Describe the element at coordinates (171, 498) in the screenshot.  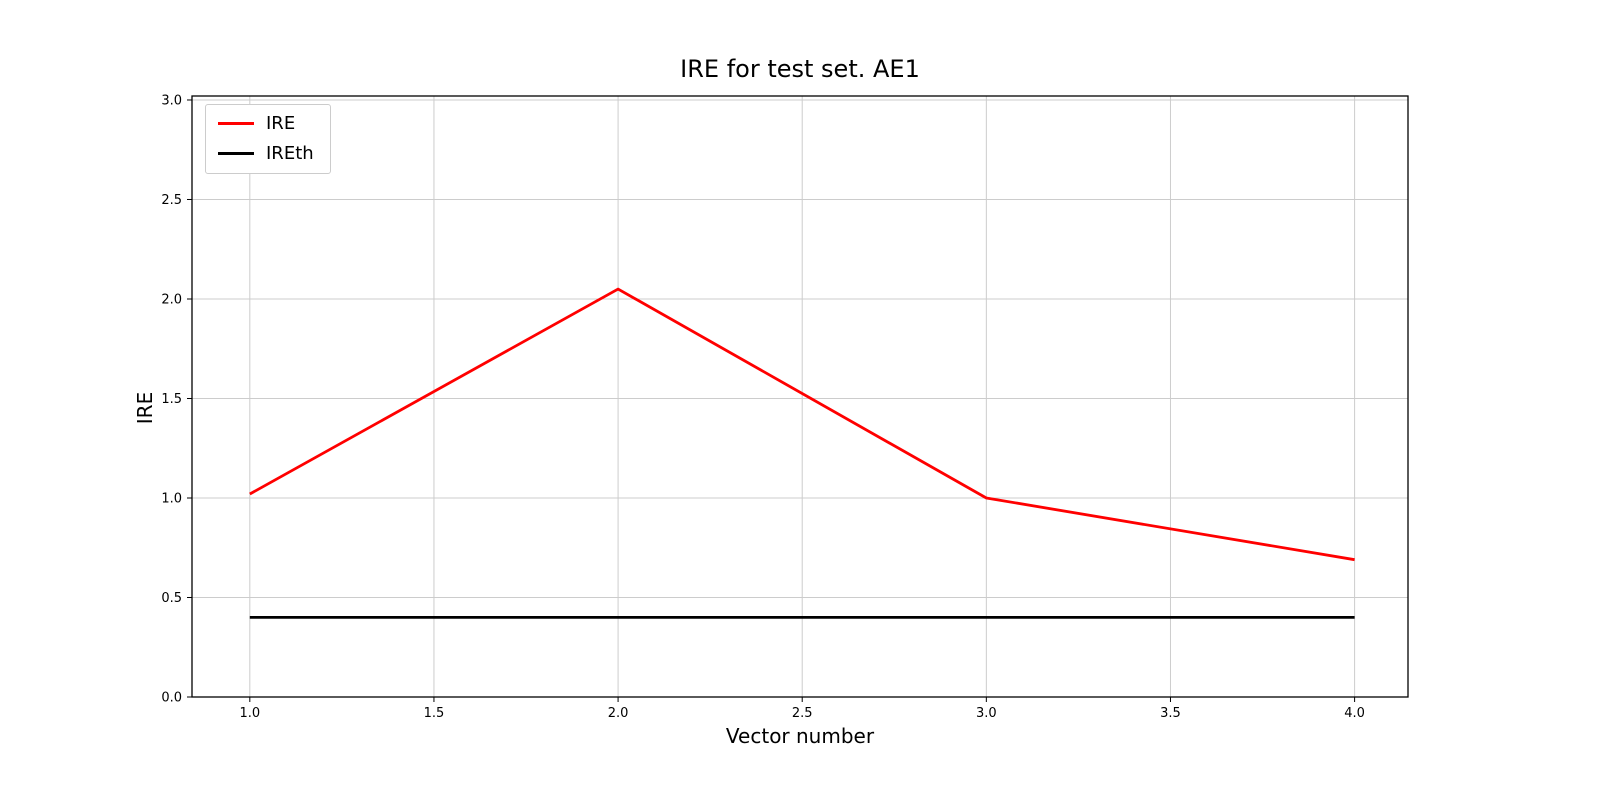
I see `y-tick-label: 1.0` at that location.